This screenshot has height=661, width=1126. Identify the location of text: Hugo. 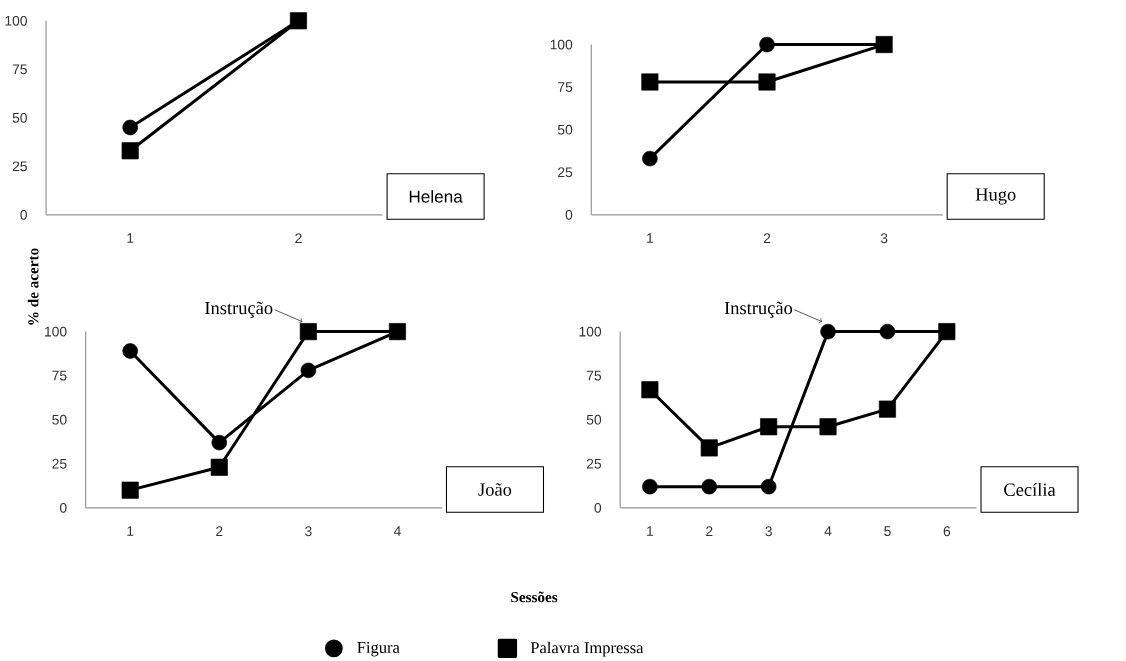
(995, 196).